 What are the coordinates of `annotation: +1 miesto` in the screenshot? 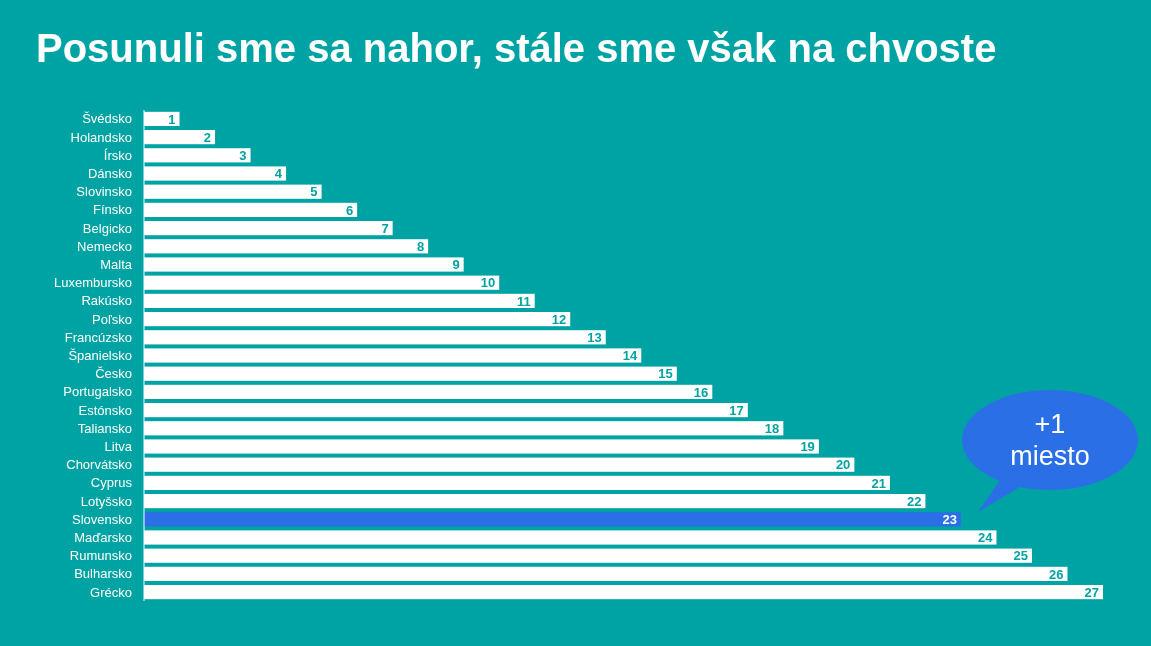 It's located at (1050, 440).